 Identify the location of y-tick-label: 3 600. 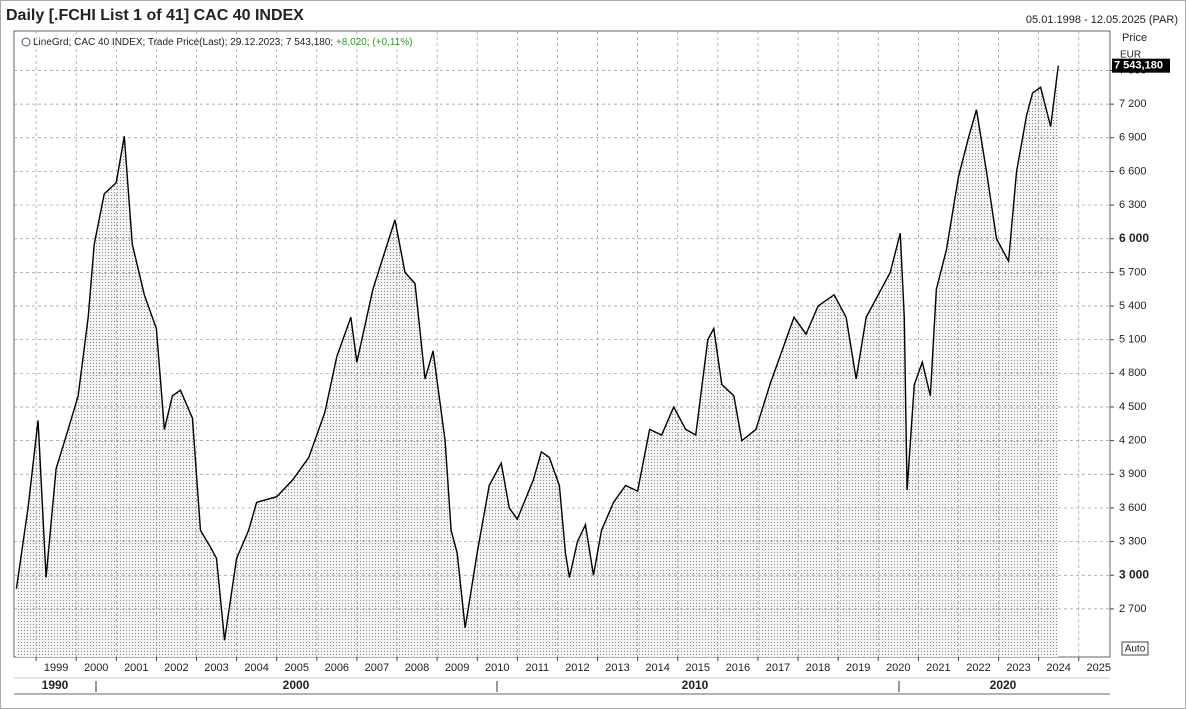
(1133, 508).